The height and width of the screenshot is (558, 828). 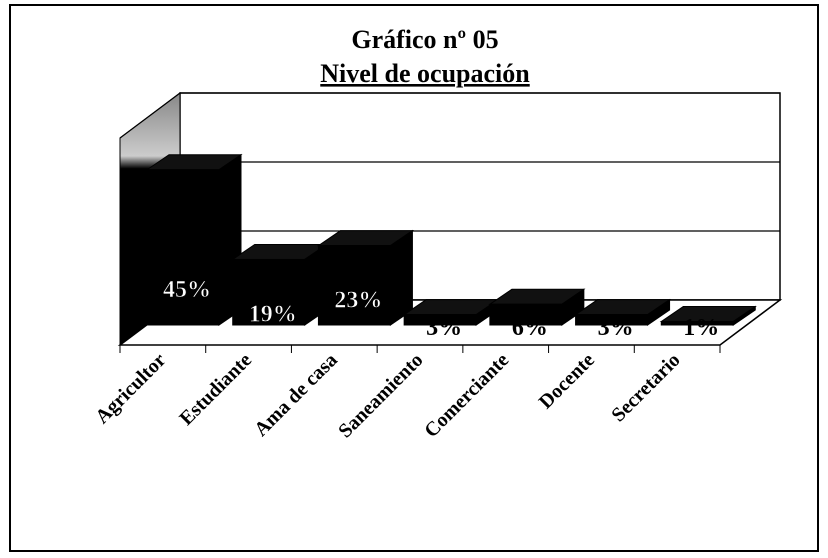 What do you see at coordinates (187, 290) in the screenshot?
I see `value-label: 45%` at bounding box center [187, 290].